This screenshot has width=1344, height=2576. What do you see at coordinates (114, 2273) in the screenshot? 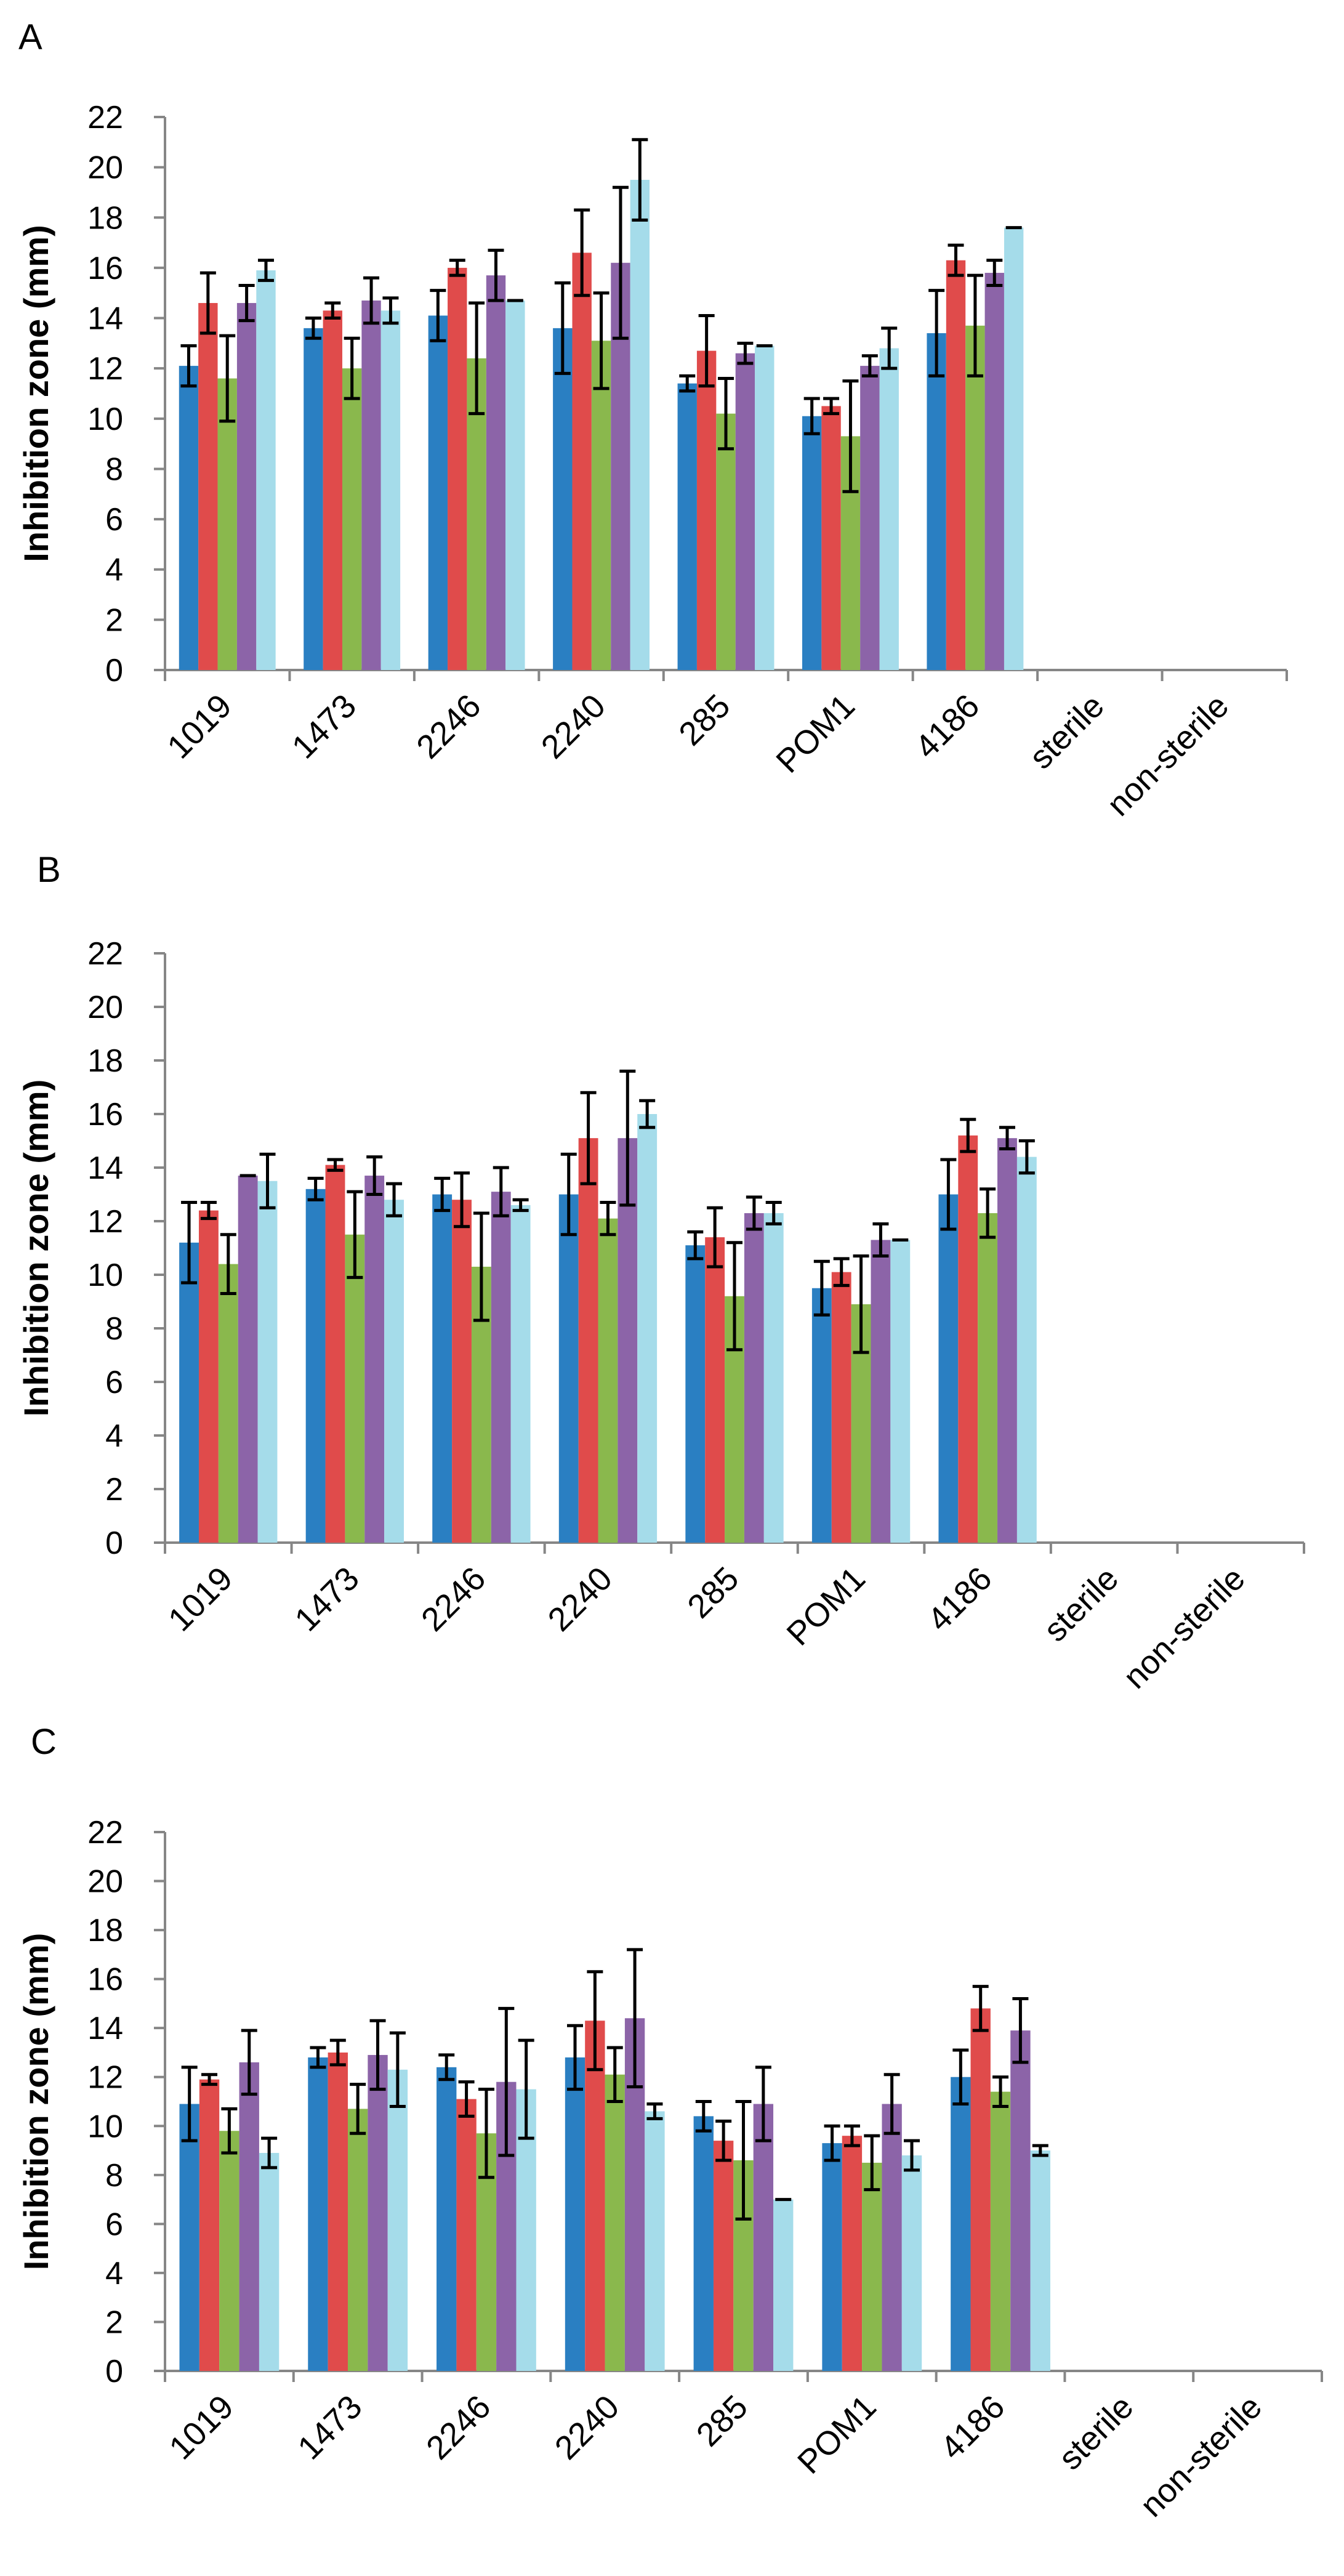
I see `y-tick-label: 4` at bounding box center [114, 2273].